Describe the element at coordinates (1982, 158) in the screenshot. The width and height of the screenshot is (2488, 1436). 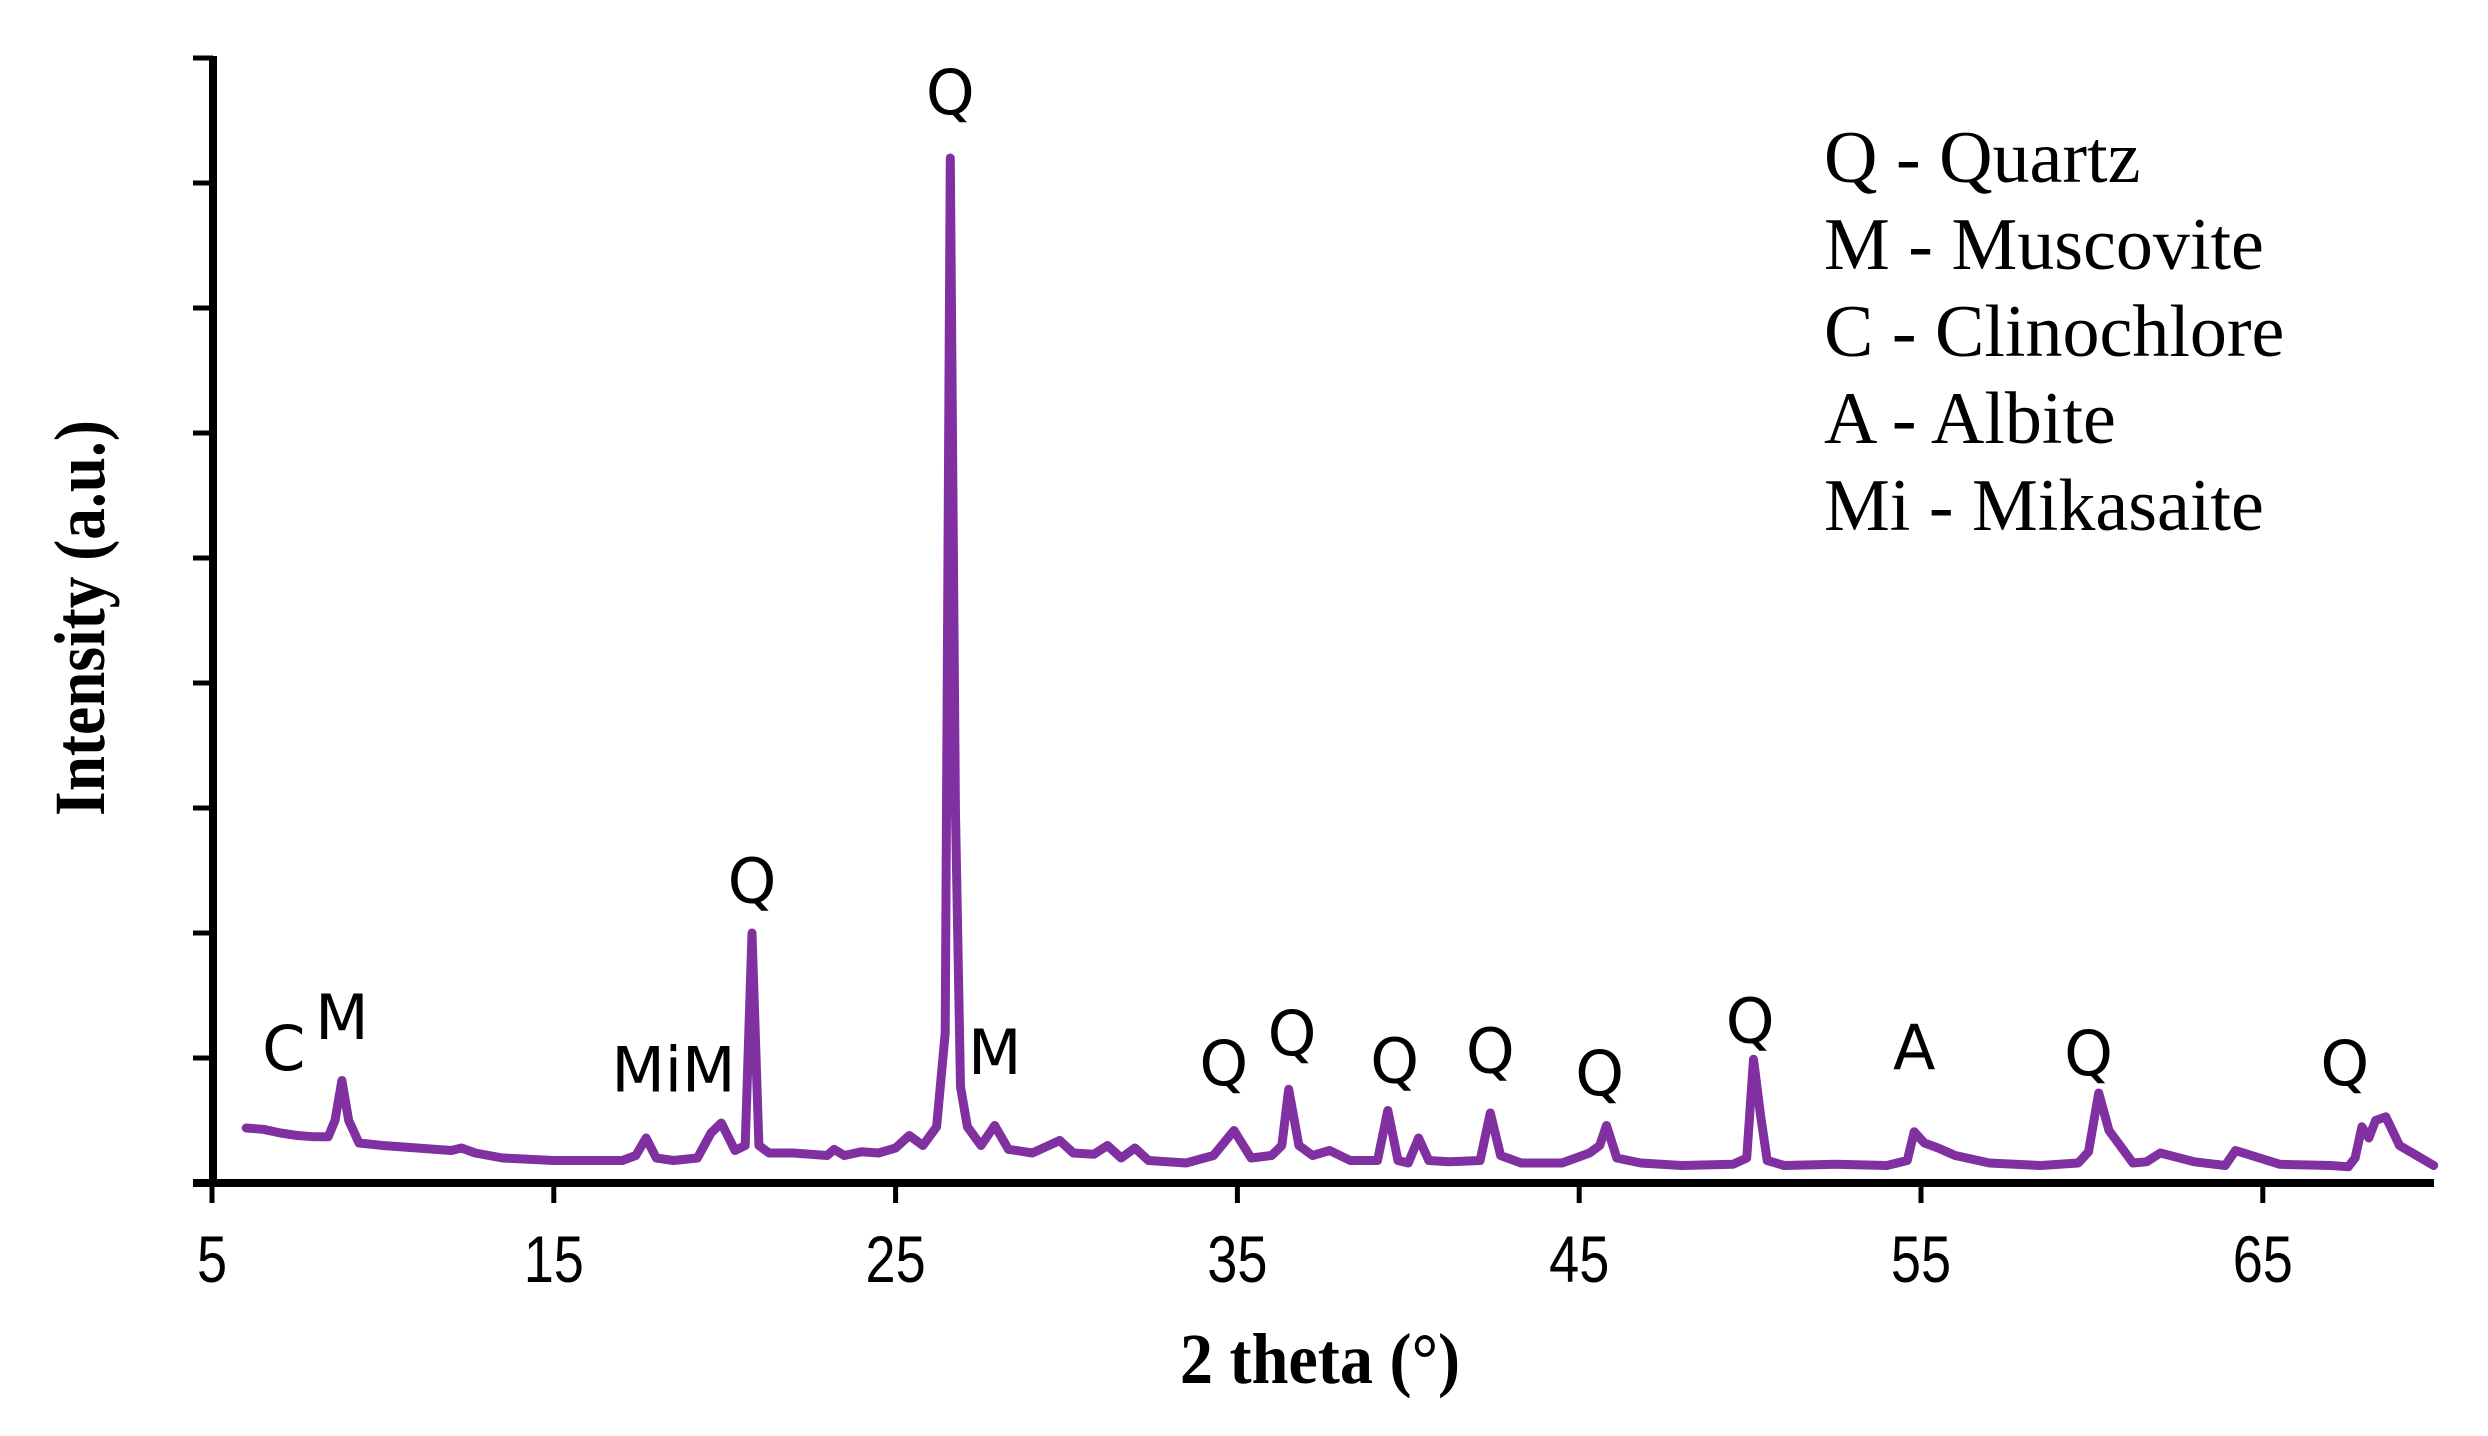
I see `legend-item-quartz: Q - Quartz` at that location.